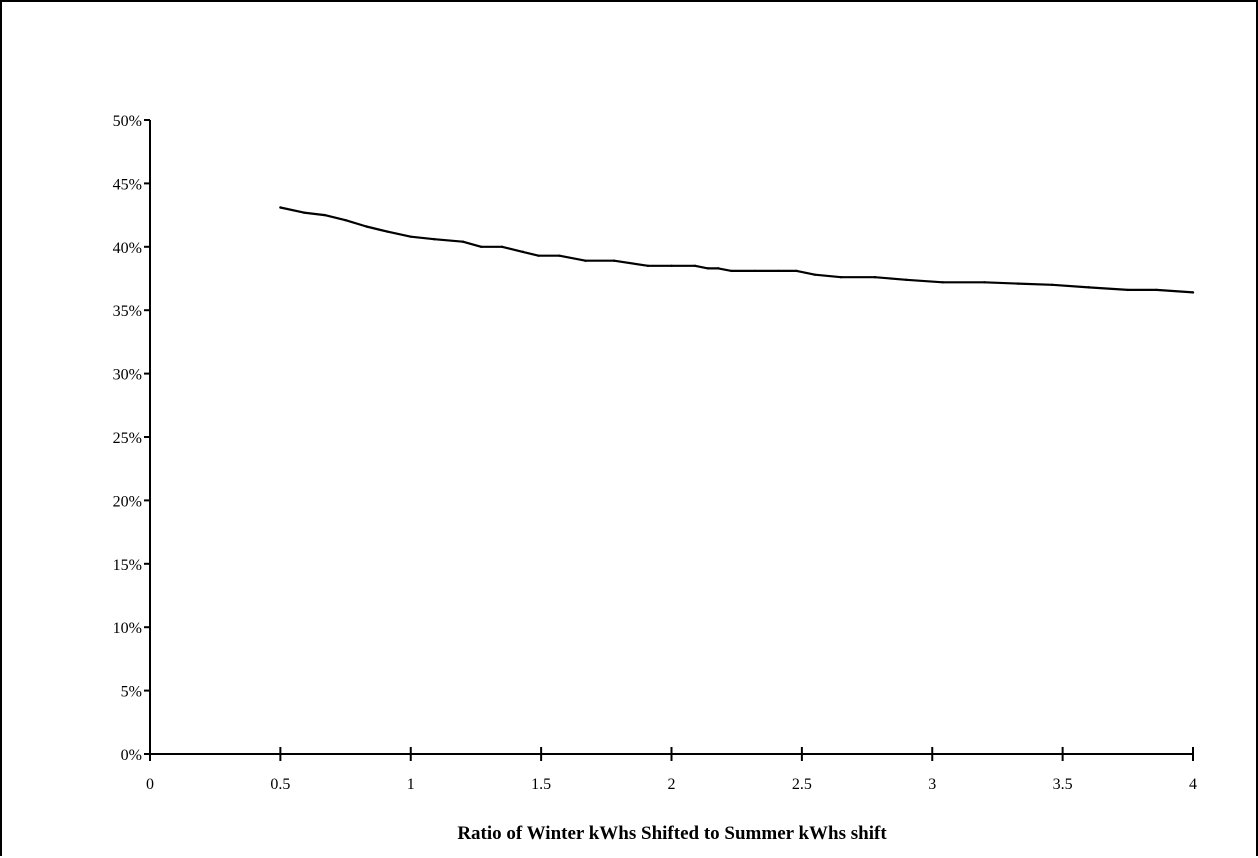  I want to click on y-tick-label: 35%, so click(127, 311).